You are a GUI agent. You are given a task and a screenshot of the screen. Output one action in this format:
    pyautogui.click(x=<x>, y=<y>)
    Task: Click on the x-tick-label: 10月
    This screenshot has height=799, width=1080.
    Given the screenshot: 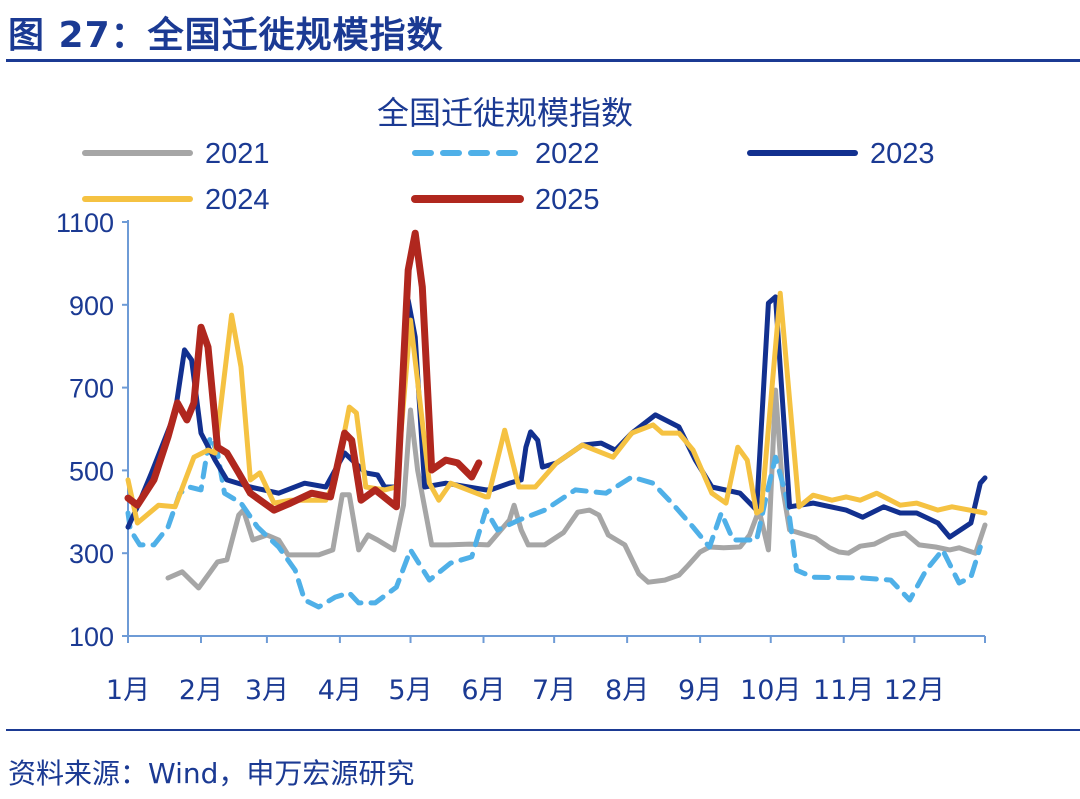 What is the action you would take?
    pyautogui.click(x=770, y=690)
    